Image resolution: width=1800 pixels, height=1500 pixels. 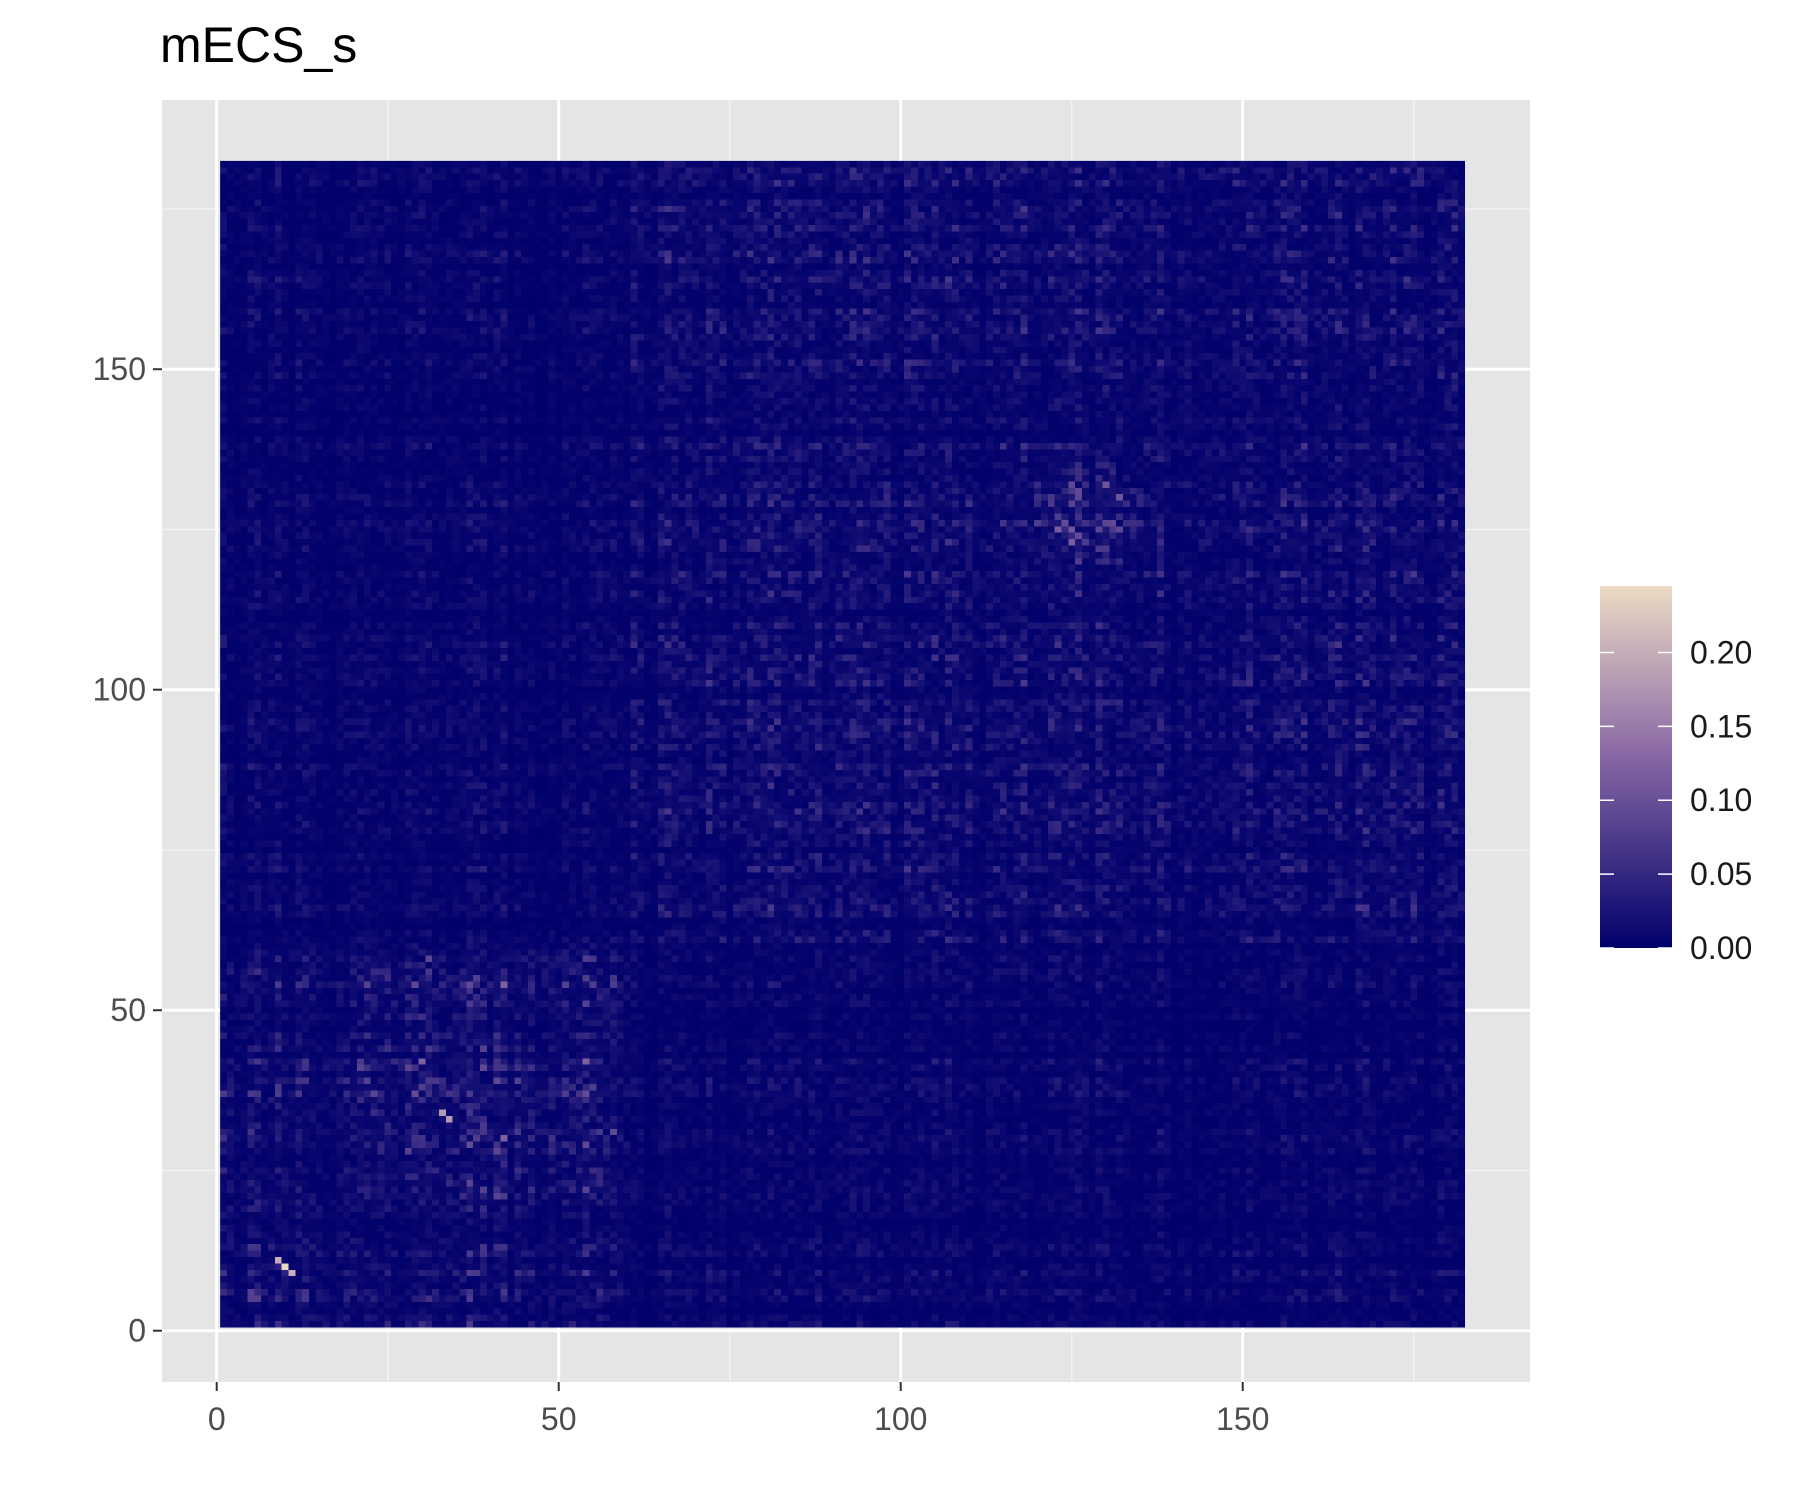 I want to click on chart-title: mECS_s, so click(x=258, y=45).